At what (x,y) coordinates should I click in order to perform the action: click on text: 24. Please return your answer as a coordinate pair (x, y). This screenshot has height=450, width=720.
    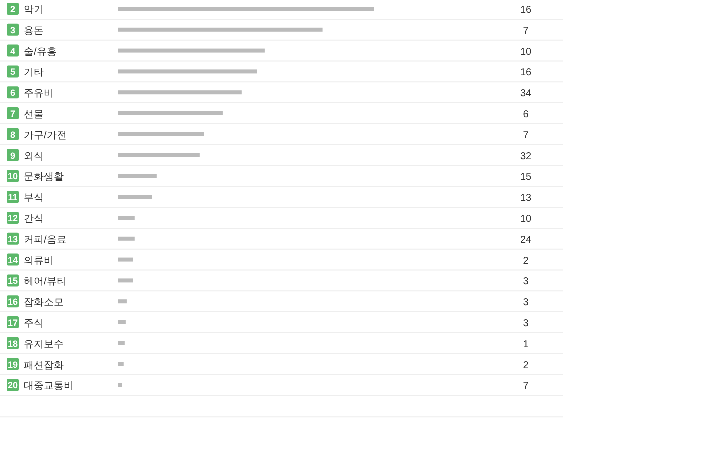
    Looking at the image, I should click on (526, 240).